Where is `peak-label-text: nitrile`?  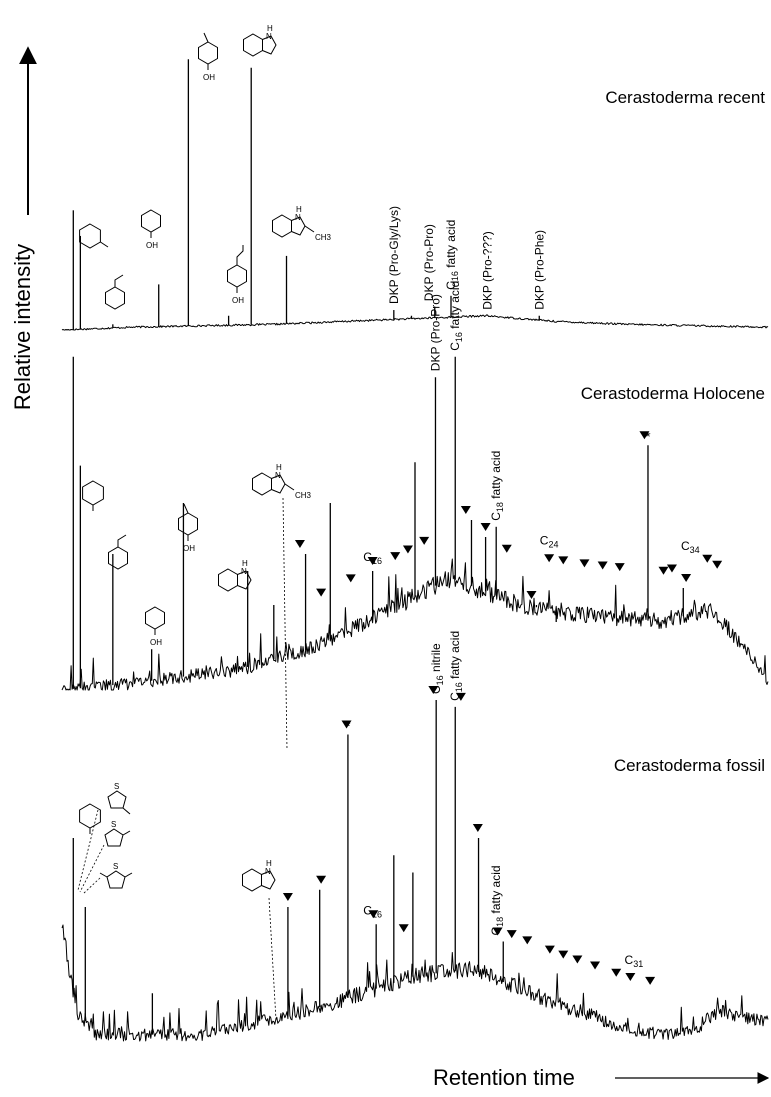
peak-label-text: nitrile is located at coordinates (436, 659).